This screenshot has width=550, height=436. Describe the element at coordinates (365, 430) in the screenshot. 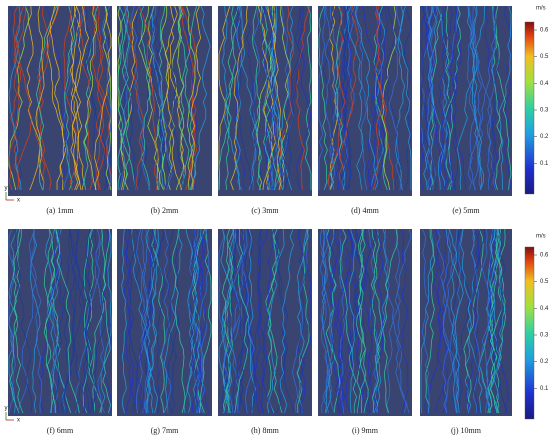

I see `panel-caption: (i) 9mm` at that location.